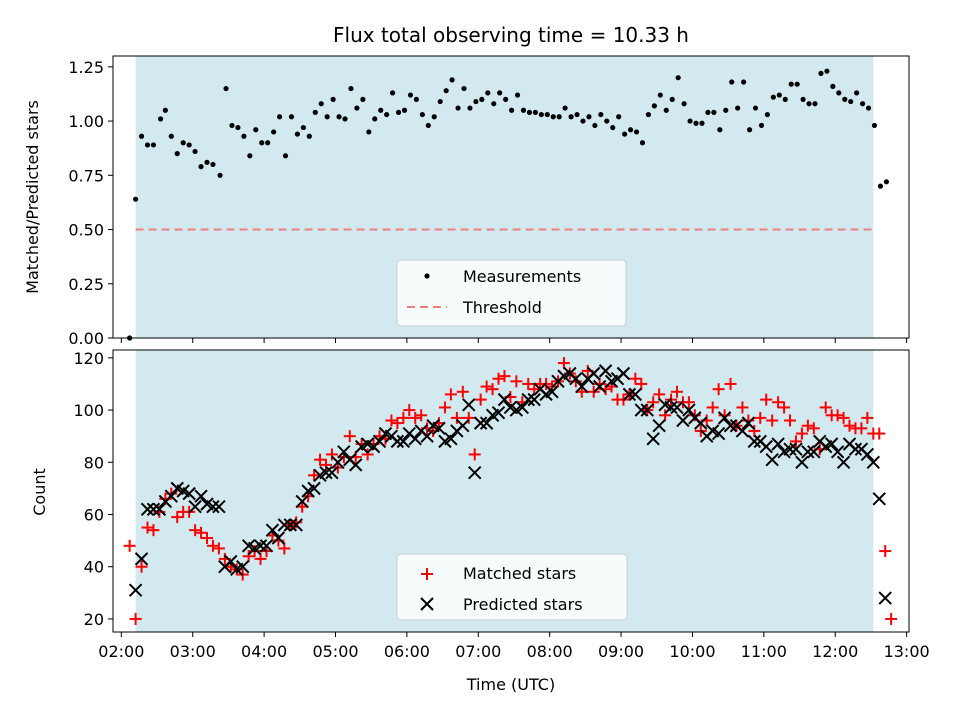  I want to click on legend-matched-marker, so click(427, 574).